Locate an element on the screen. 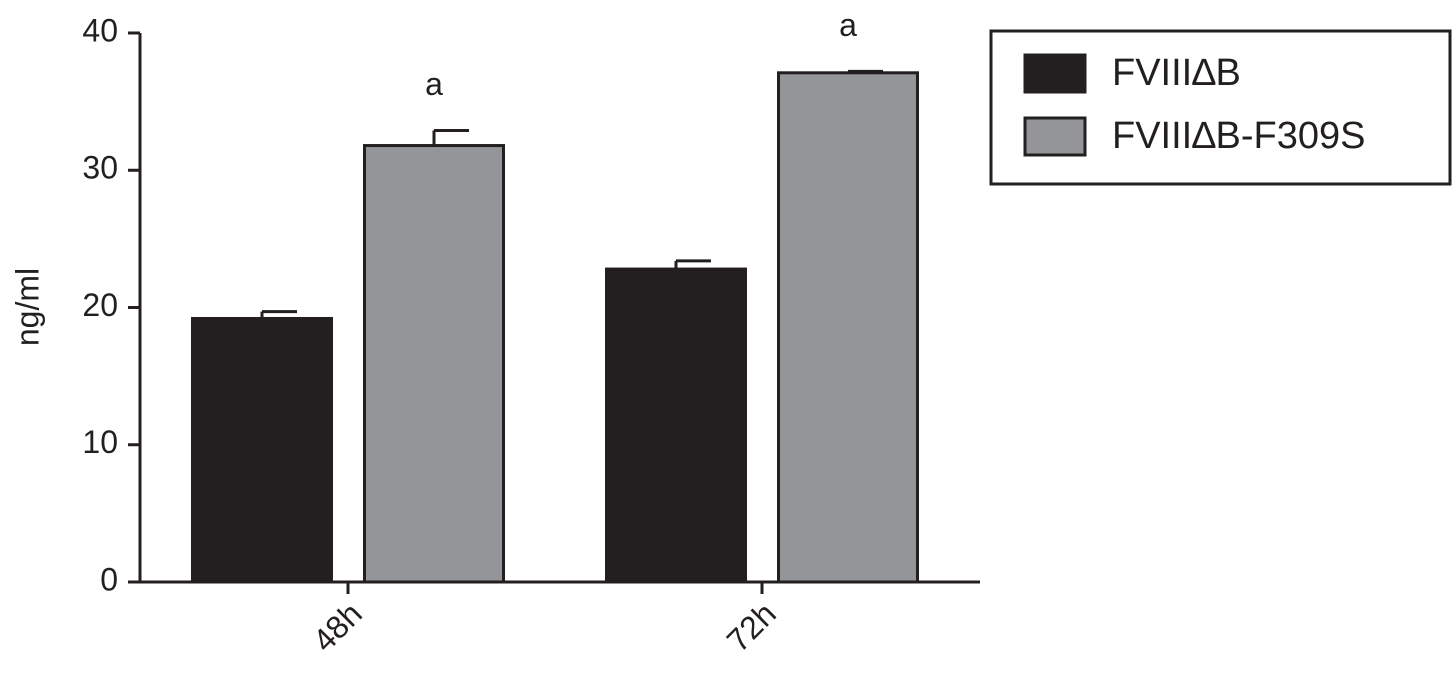  y-tick-label: 10 is located at coordinates (100, 442).